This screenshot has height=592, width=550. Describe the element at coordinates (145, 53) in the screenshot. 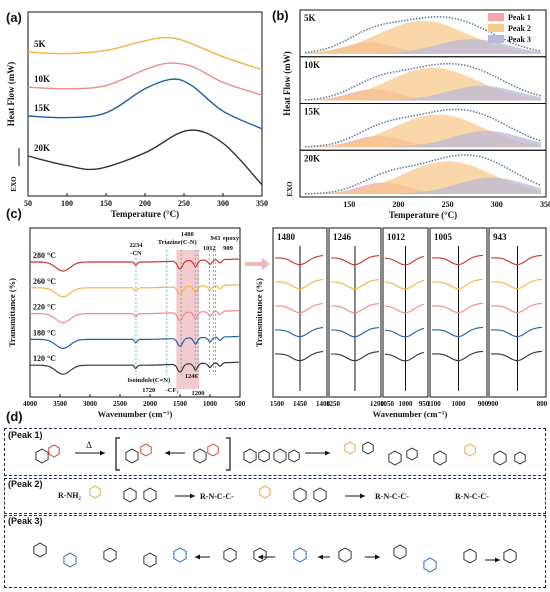

I see `panel-a-series-5k` at that location.